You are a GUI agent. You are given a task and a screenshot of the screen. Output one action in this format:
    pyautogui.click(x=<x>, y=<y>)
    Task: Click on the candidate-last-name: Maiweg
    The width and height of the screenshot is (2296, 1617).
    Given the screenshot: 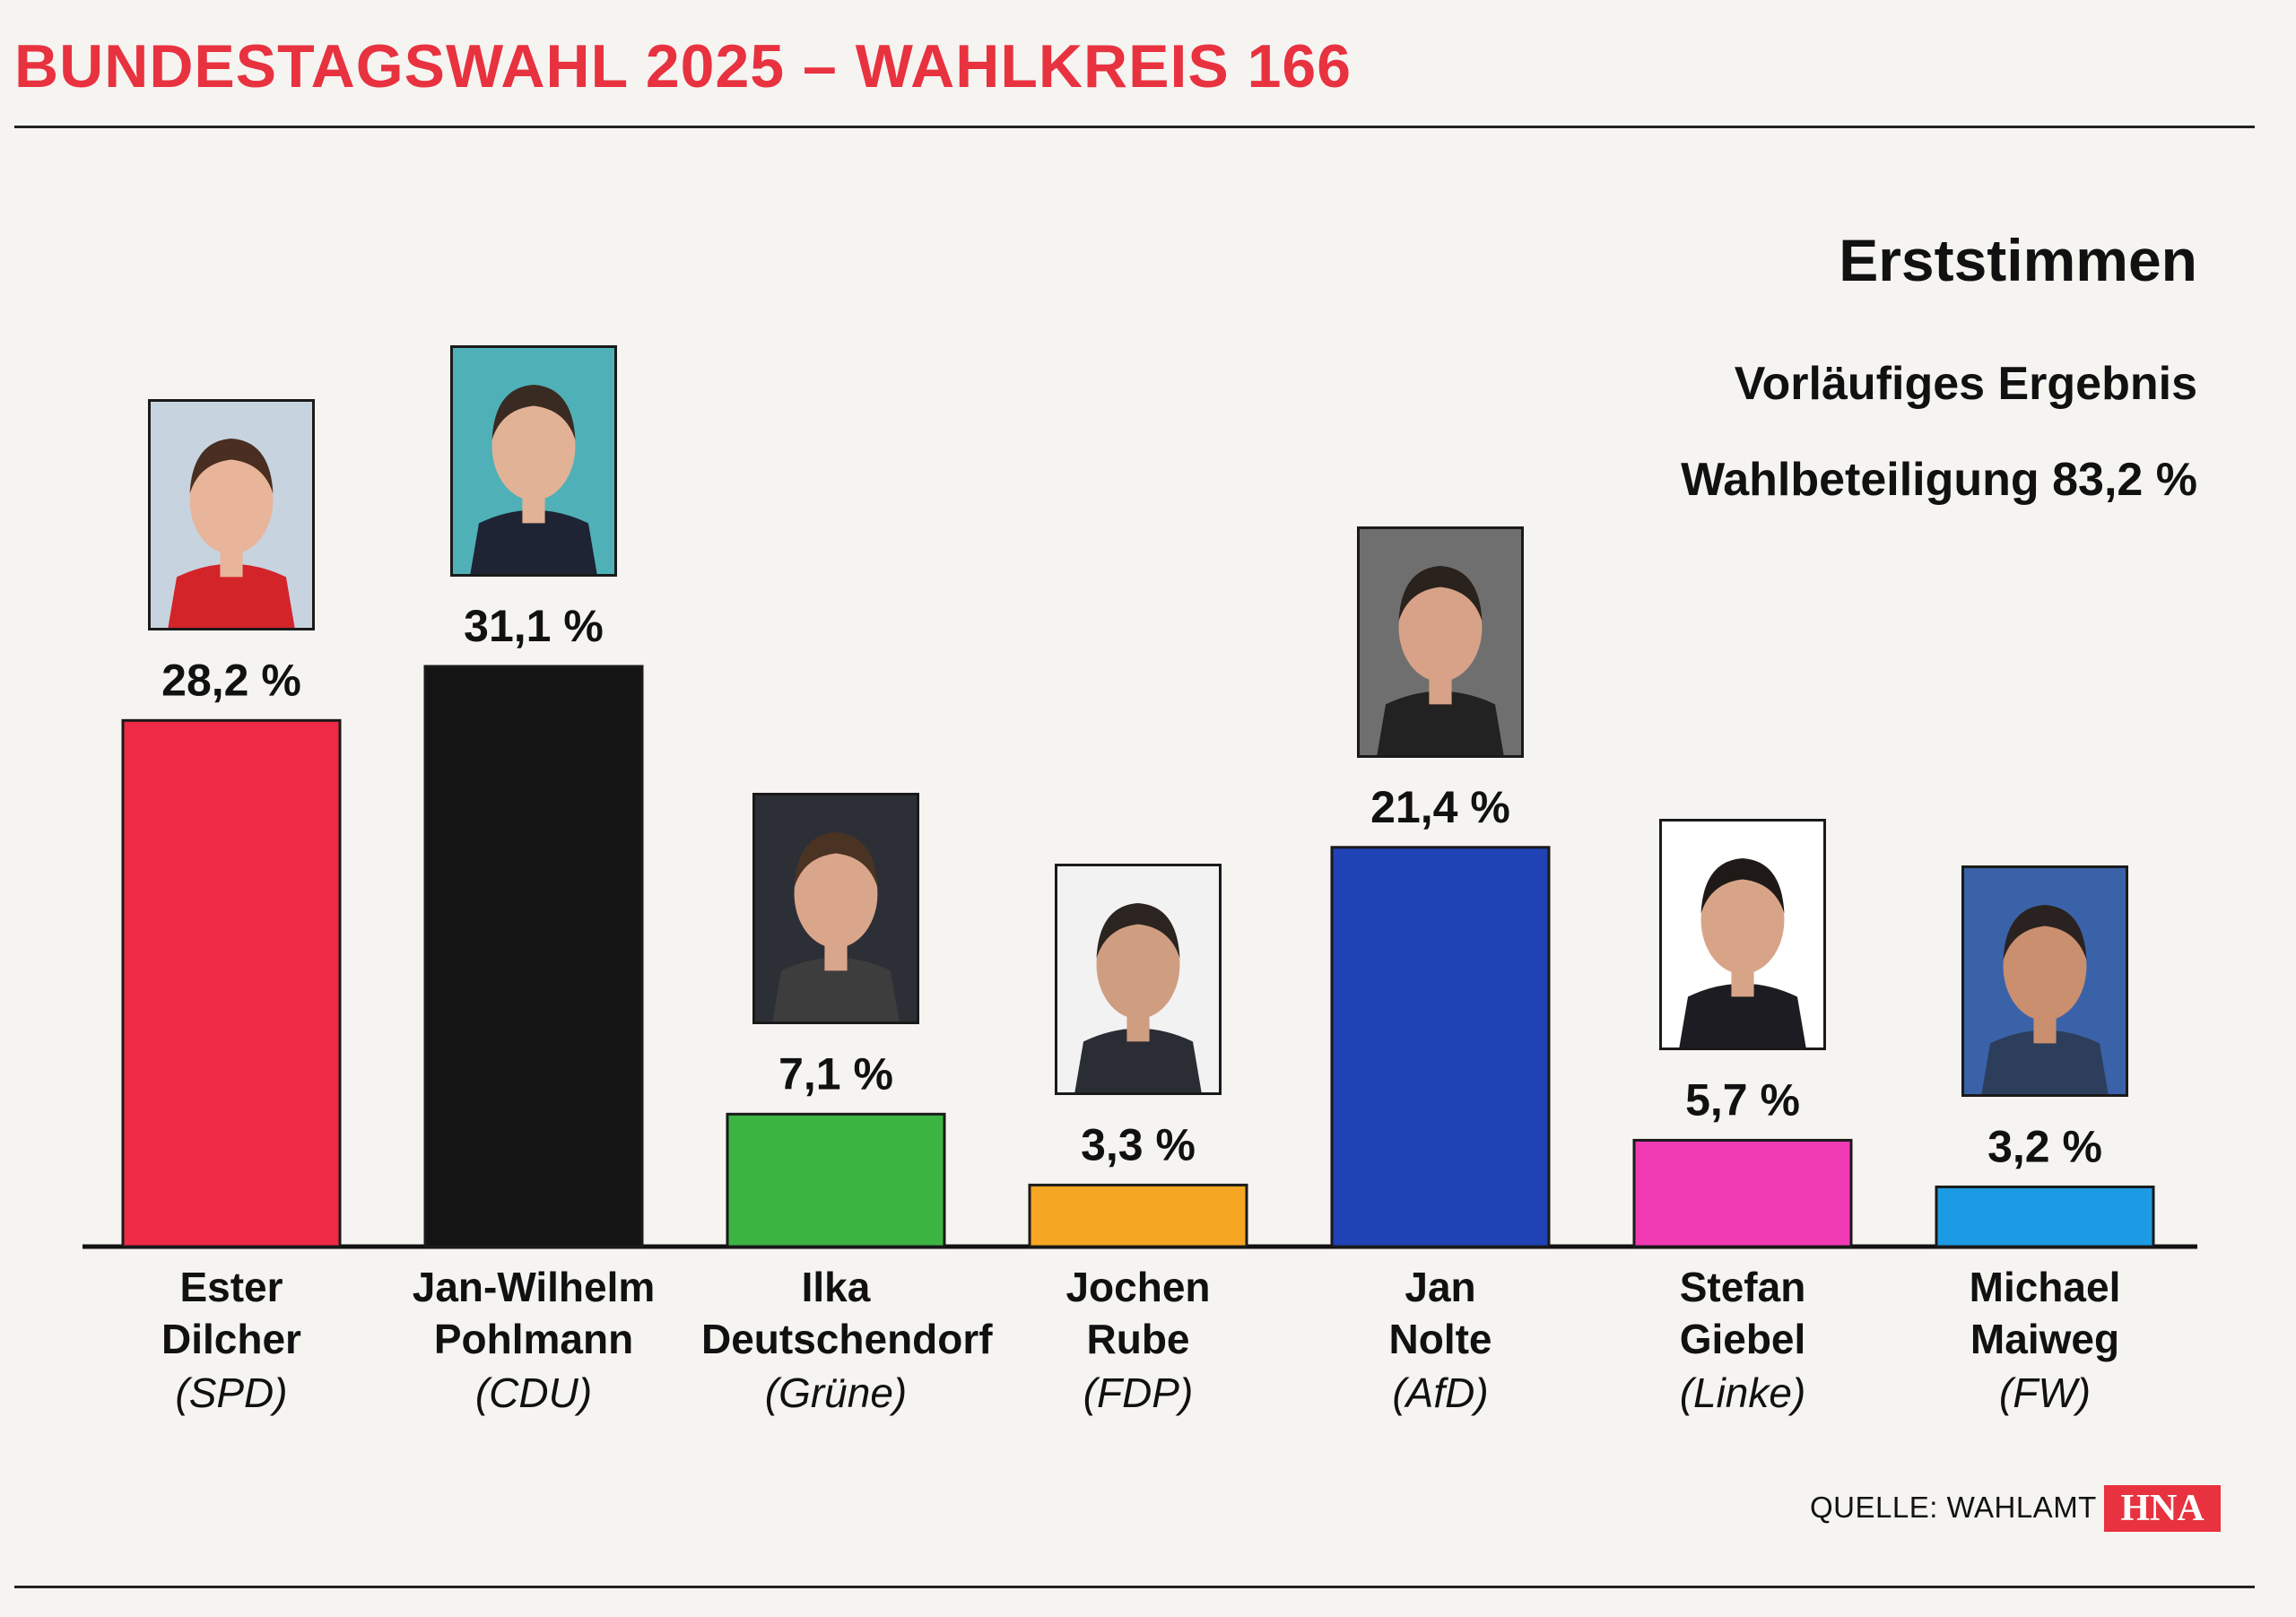 What is the action you would take?
    pyautogui.click(x=2045, y=1339)
    